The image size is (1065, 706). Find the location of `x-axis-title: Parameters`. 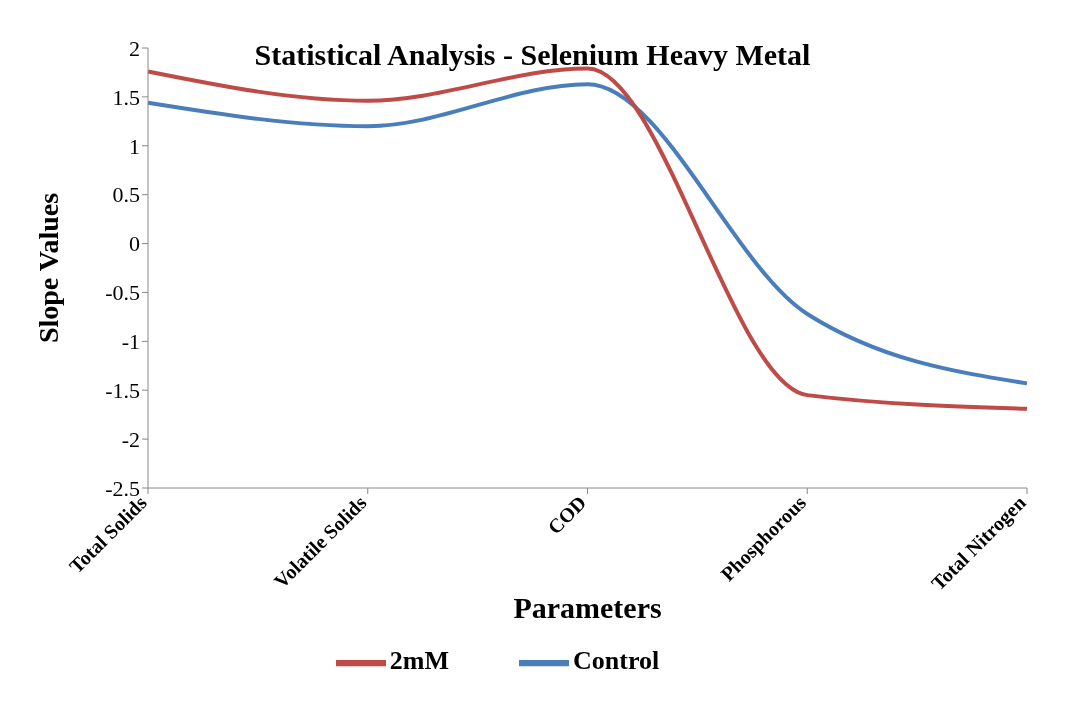

x-axis-title: Parameters is located at coordinates (587, 607).